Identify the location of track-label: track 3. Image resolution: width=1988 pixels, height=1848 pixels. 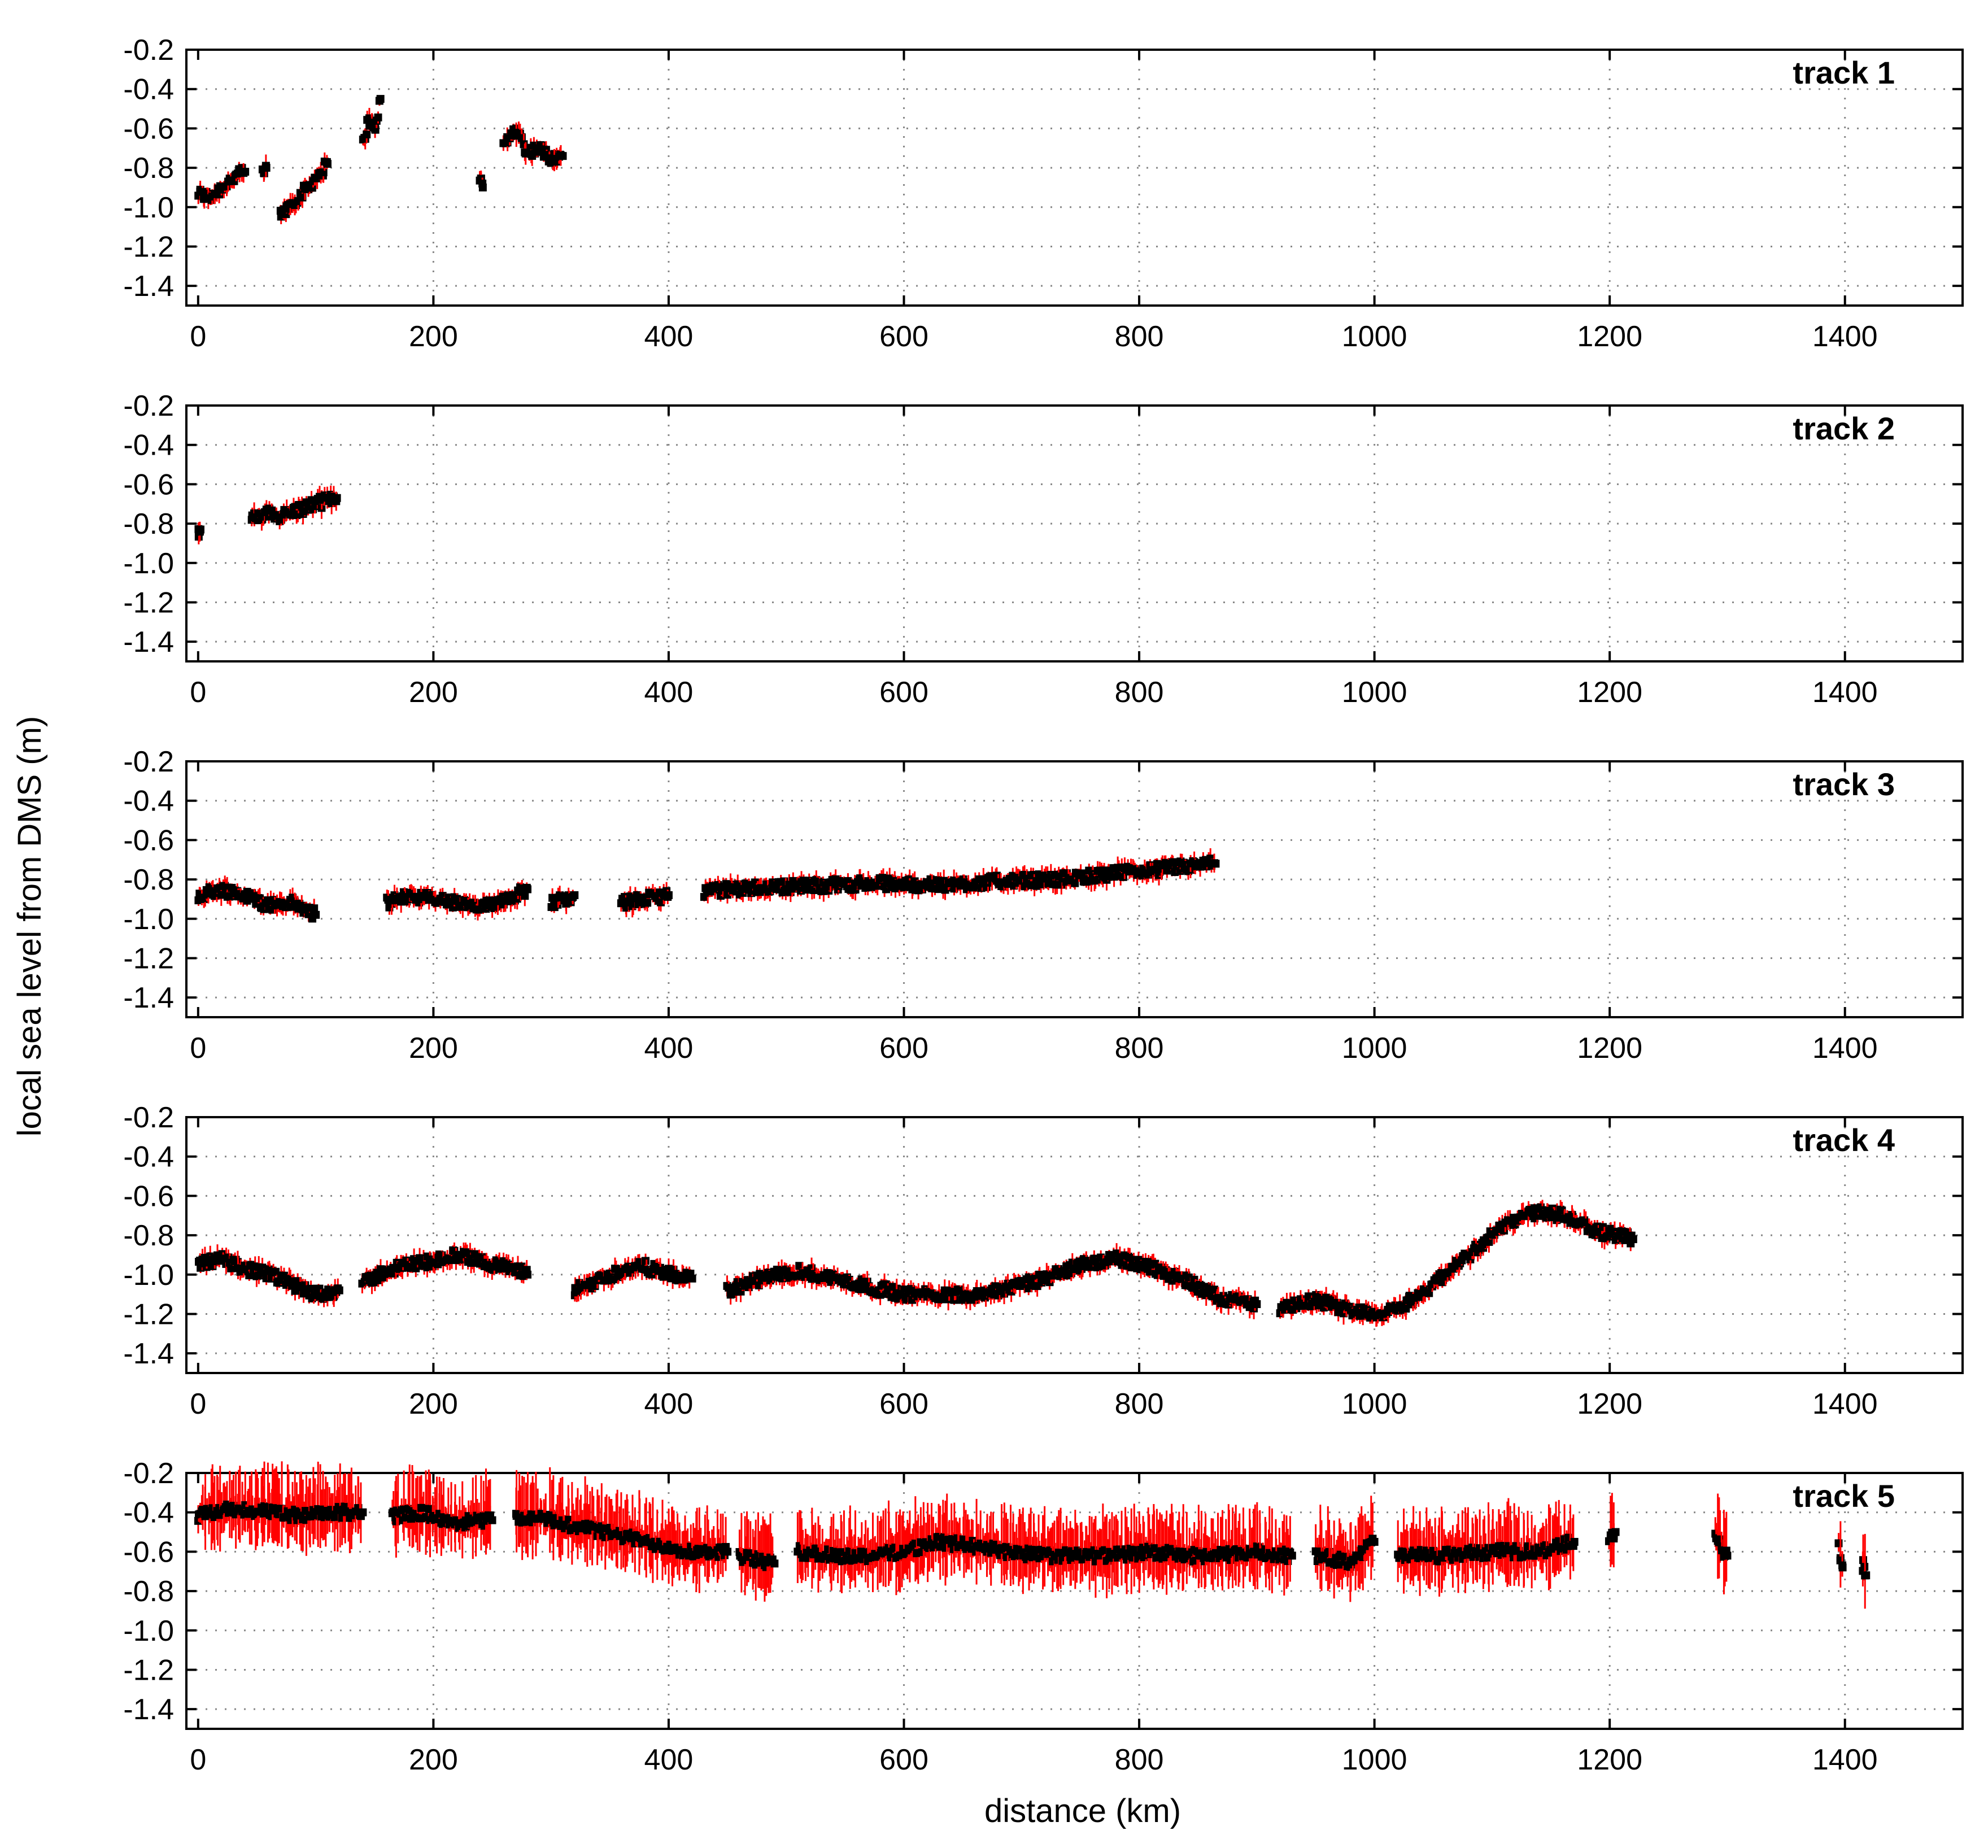
(1844, 784).